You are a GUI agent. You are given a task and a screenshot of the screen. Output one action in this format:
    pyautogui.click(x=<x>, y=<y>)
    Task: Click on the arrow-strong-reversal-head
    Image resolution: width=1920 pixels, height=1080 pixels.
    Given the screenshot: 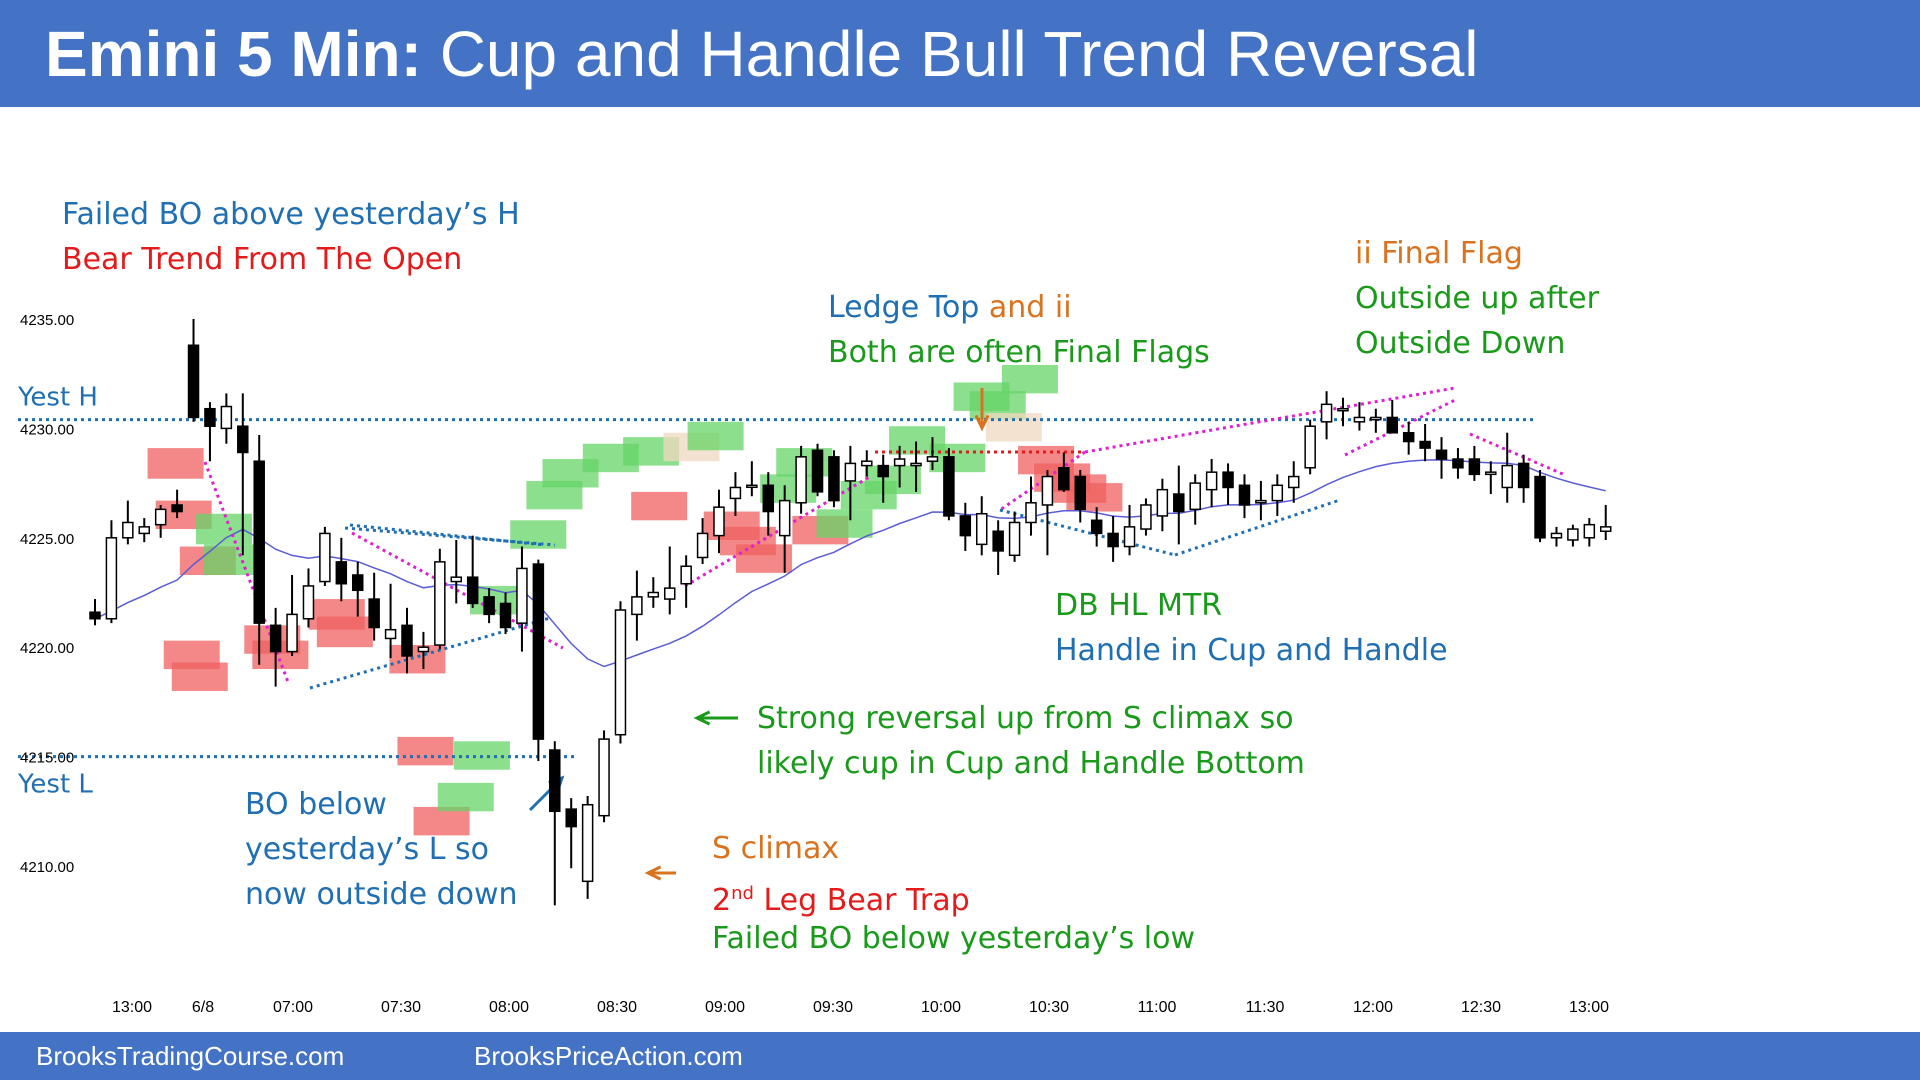 What is the action you would take?
    pyautogui.click(x=702, y=718)
    